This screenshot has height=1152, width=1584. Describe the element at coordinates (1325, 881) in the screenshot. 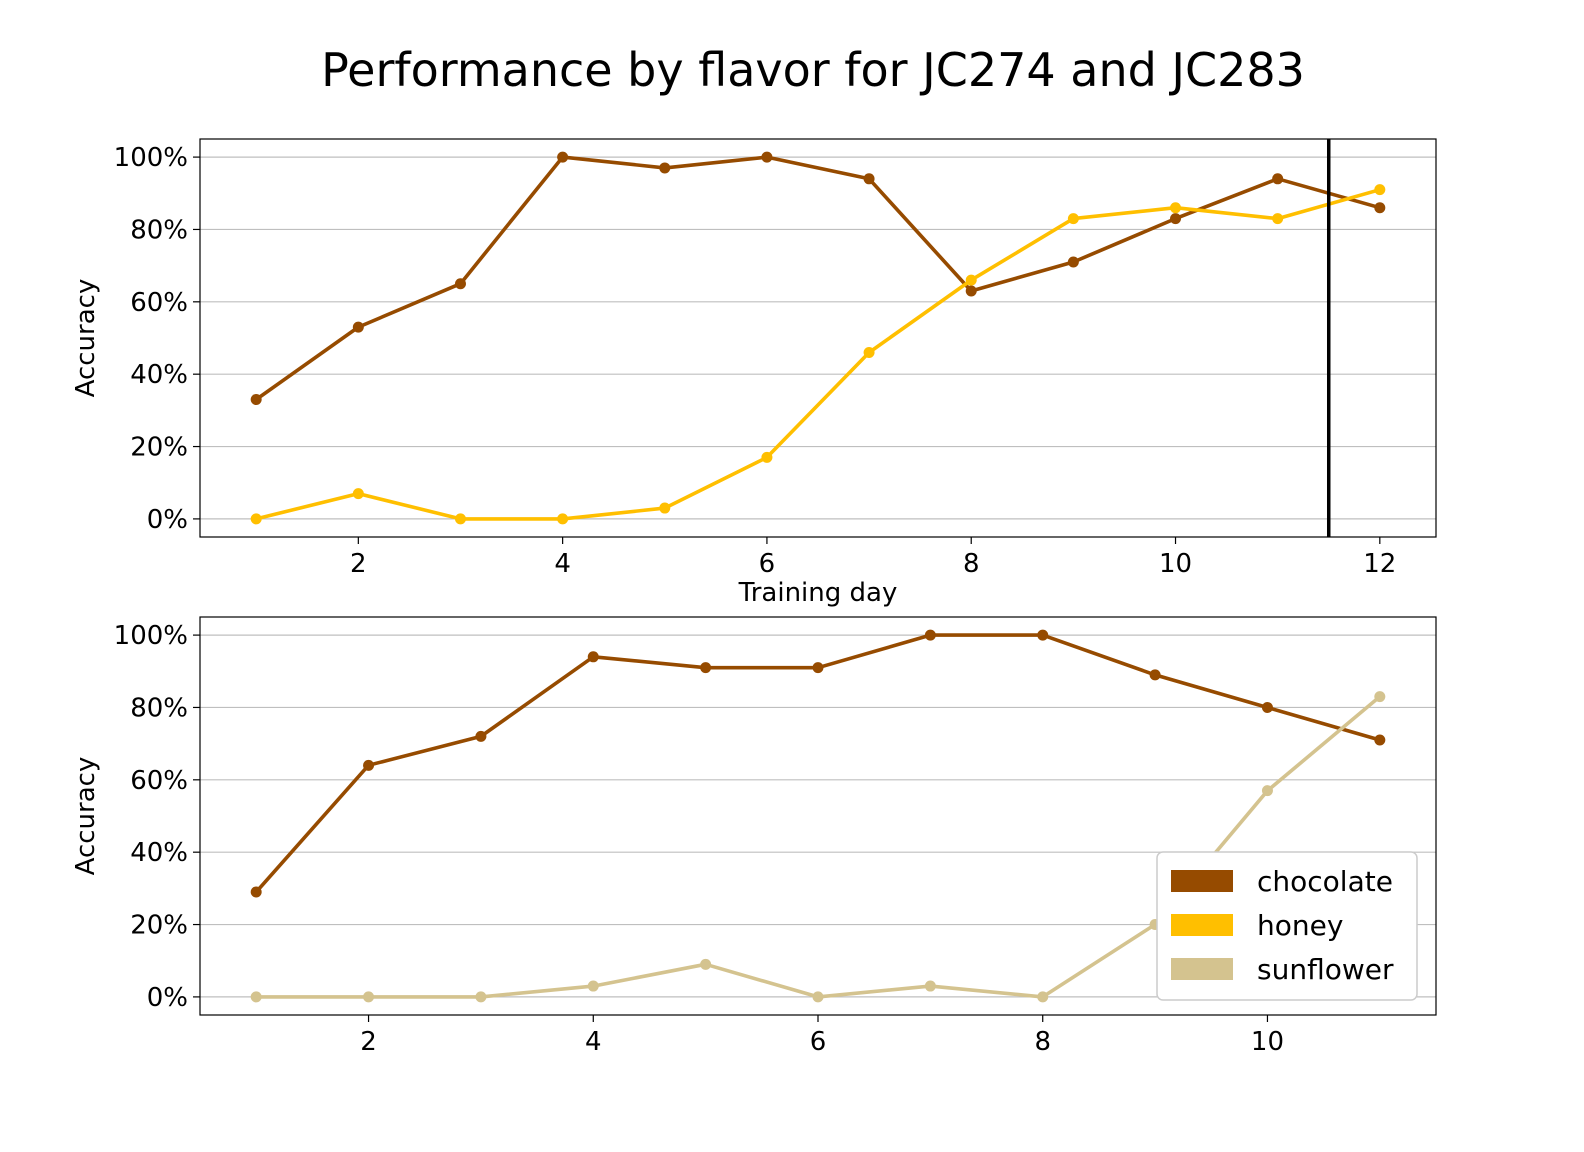

I see `legend-label-chocolate: chocolate` at that location.